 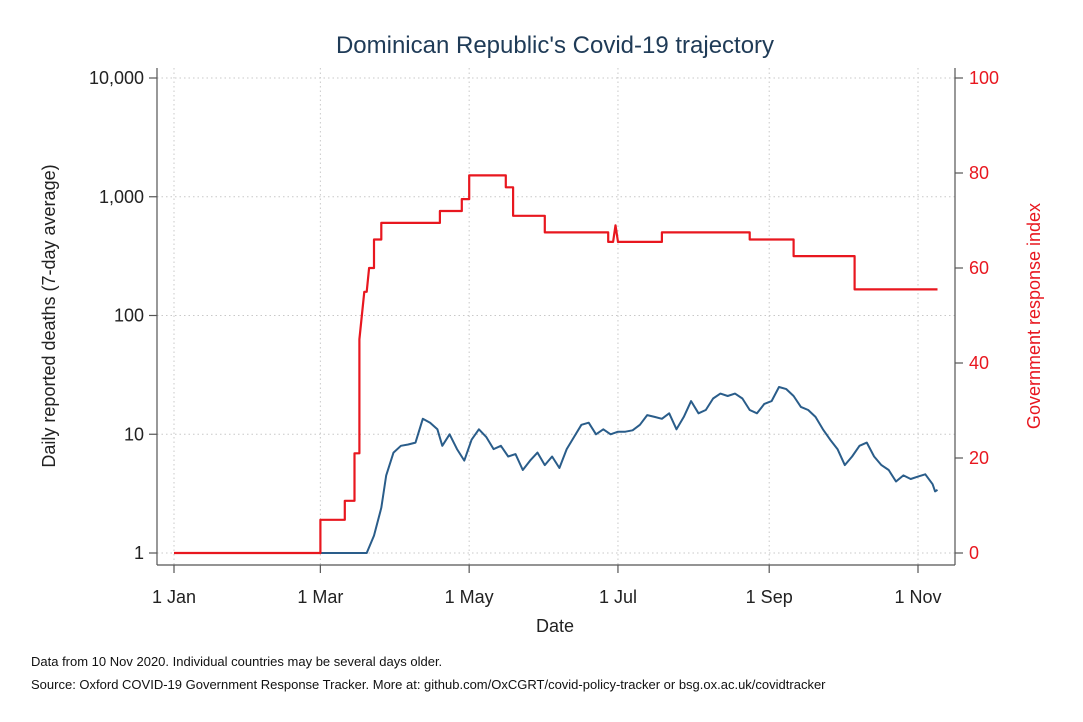 What do you see at coordinates (174, 597) in the screenshot?
I see `x-tick-label: 1 Jan` at bounding box center [174, 597].